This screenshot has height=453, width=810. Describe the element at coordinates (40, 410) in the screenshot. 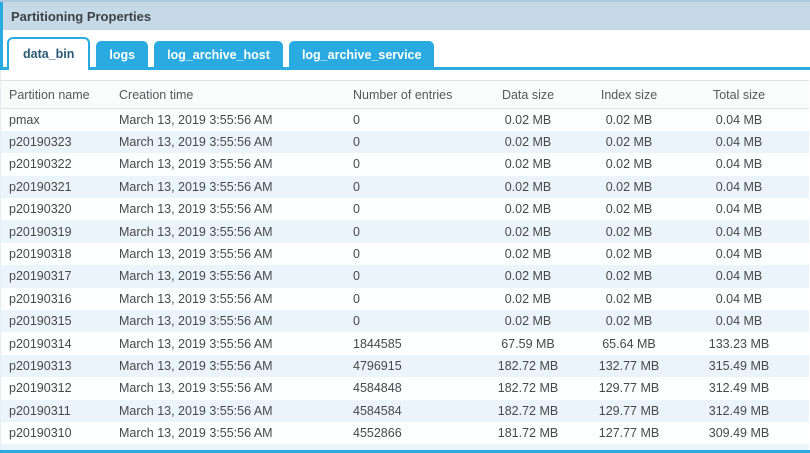

I see `cell-partition-name: p20190311` at that location.